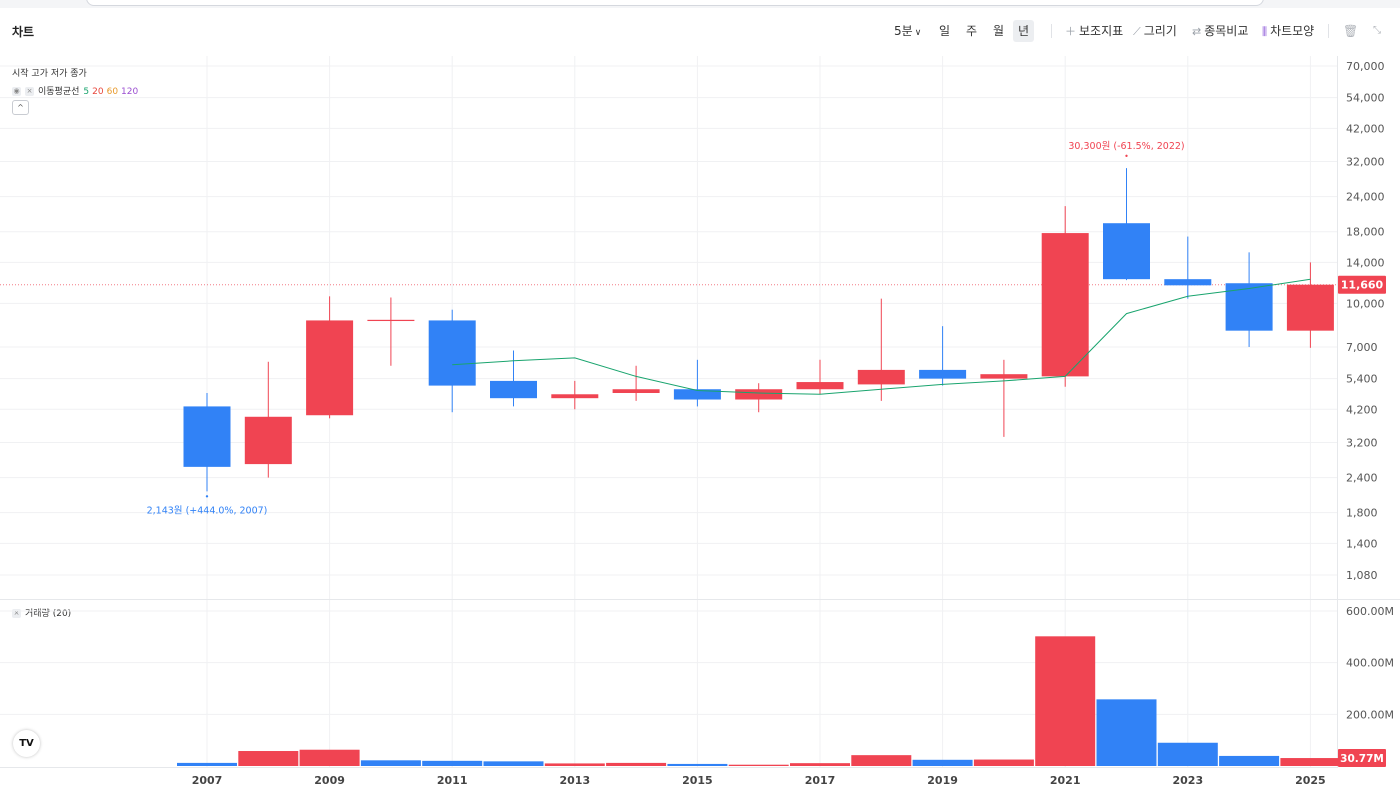 This screenshot has height=800, width=1400. I want to click on ma5-label: 5, so click(86, 92).